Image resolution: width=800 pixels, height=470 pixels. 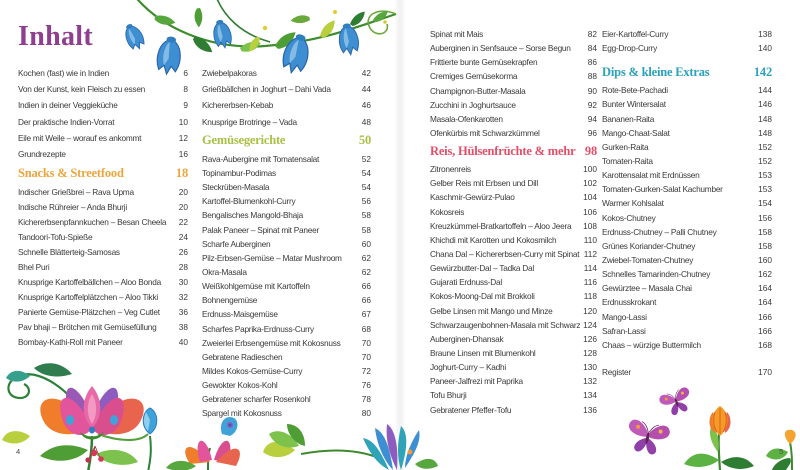 I want to click on toc-entry: Gewürztee – Masala Chai 164, so click(x=687, y=288).